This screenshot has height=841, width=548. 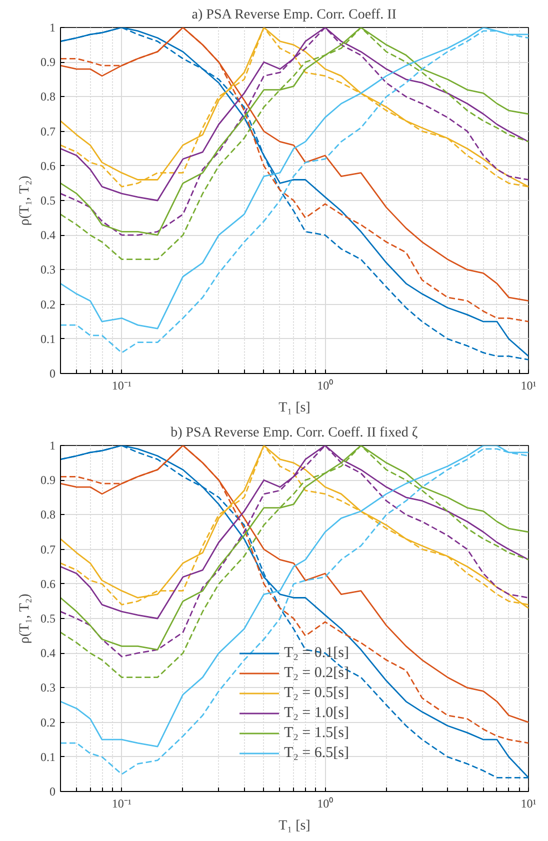 What do you see at coordinates (294, 433) in the screenshot?
I see `chart-title: b) PSA Reverse Emp. Corr. Coeff. II fixed ζ` at bounding box center [294, 433].